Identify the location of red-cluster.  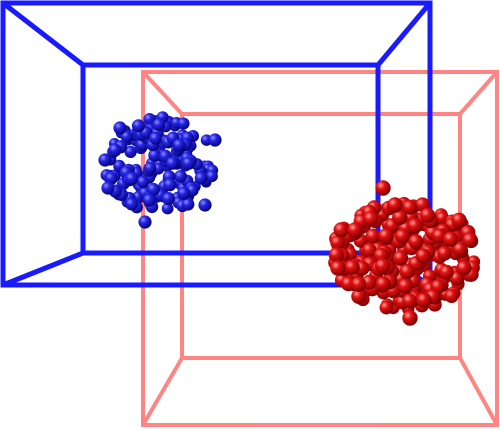
(404, 253).